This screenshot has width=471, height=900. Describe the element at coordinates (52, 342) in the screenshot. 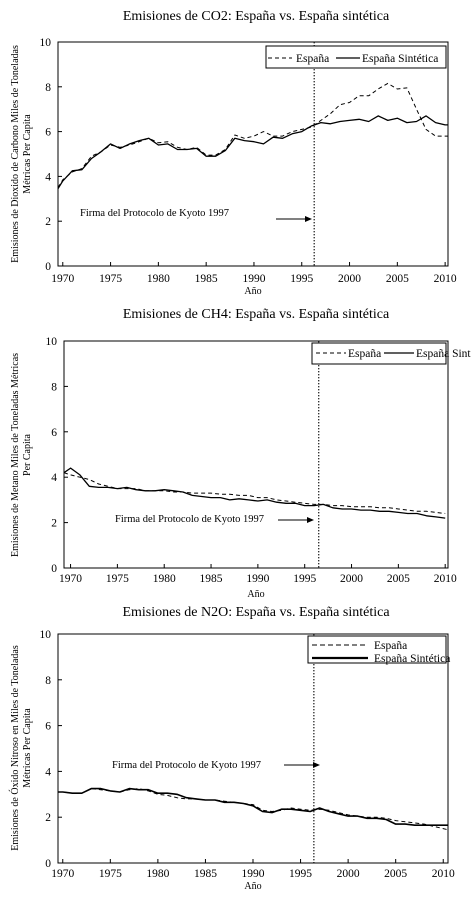

I see `ch4-y-tick-label: 10` at that location.